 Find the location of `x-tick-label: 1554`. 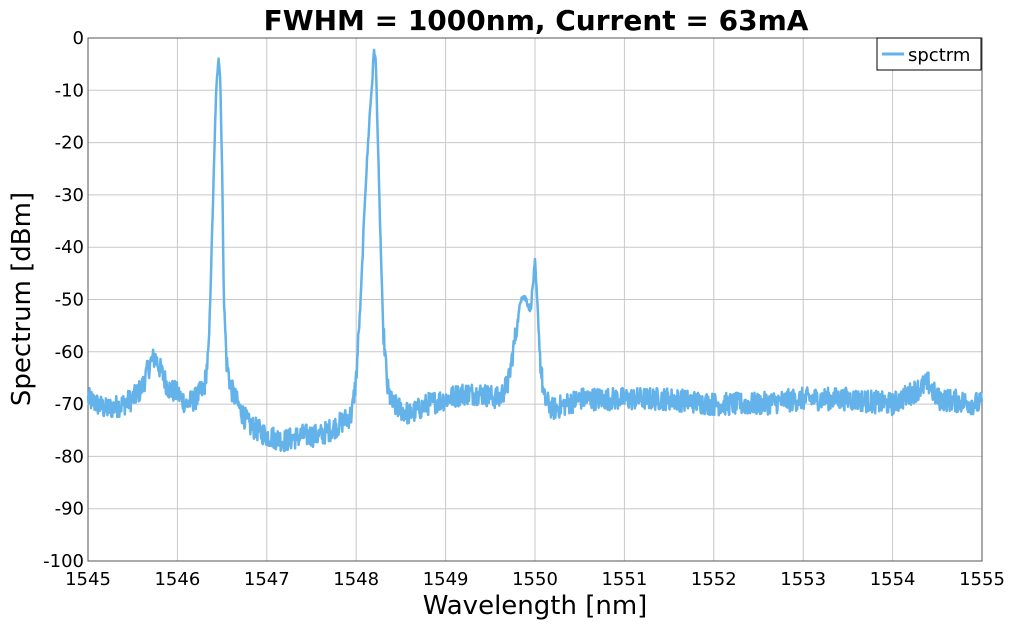

x-tick-label: 1554 is located at coordinates (893, 579).